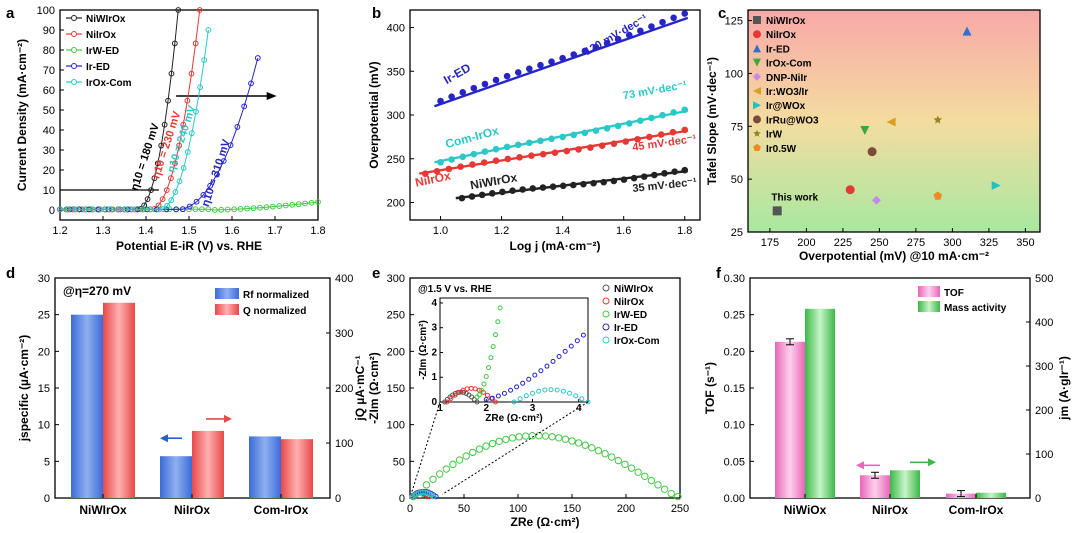  I want to click on panel-d-yl-tick-label: 5, so click(47, 462).